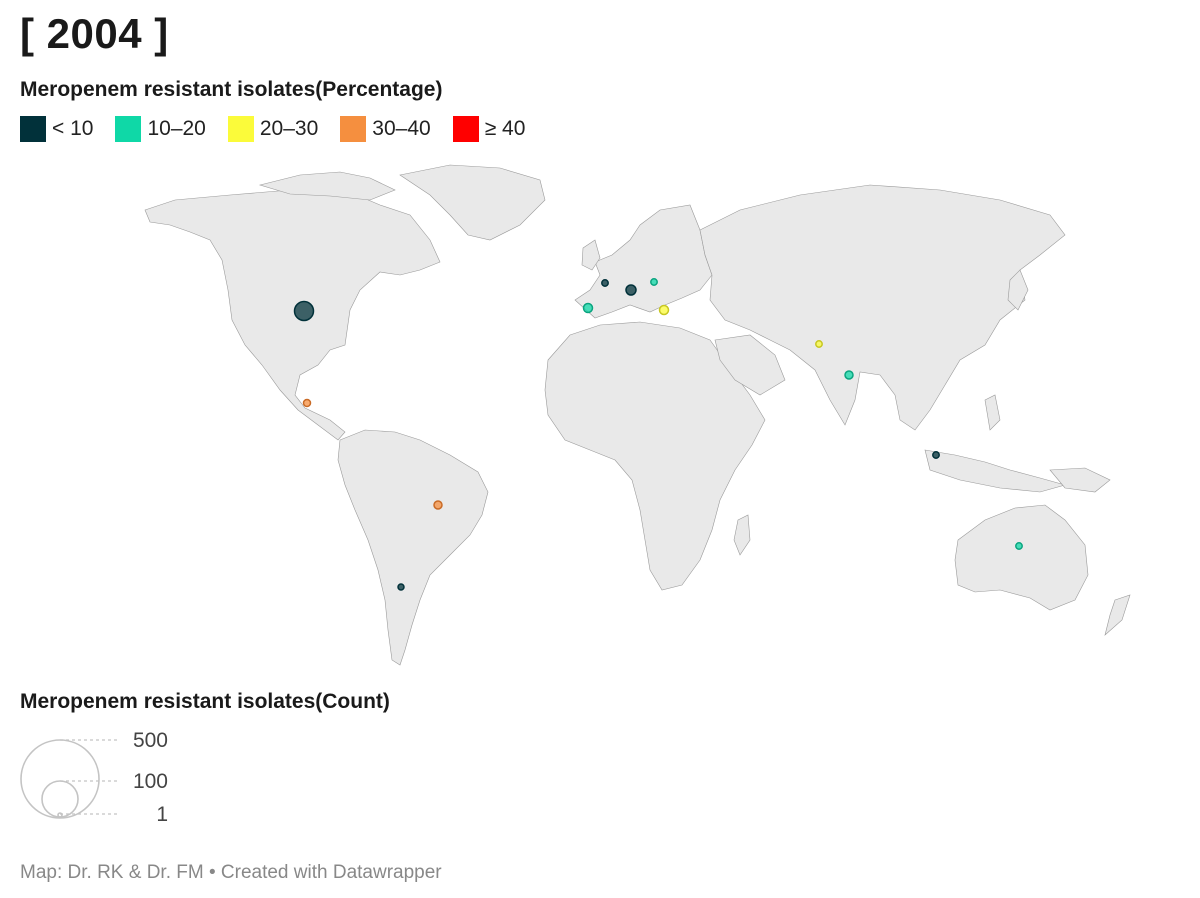  Describe the element at coordinates (292, 314) in the screenshot. I see `north-america-landmass` at that location.